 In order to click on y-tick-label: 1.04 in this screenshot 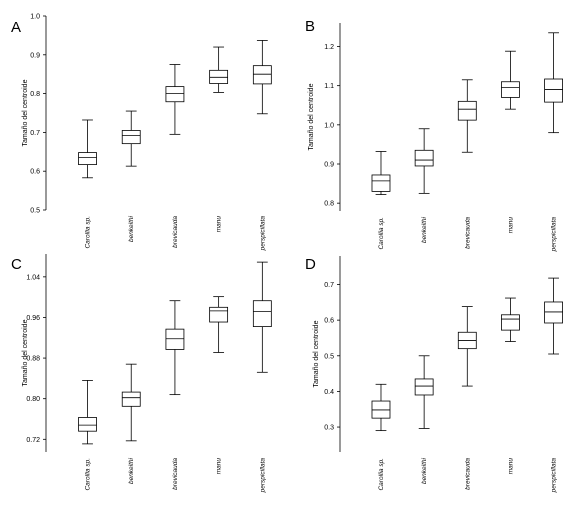, I will do `click(33, 277)`.